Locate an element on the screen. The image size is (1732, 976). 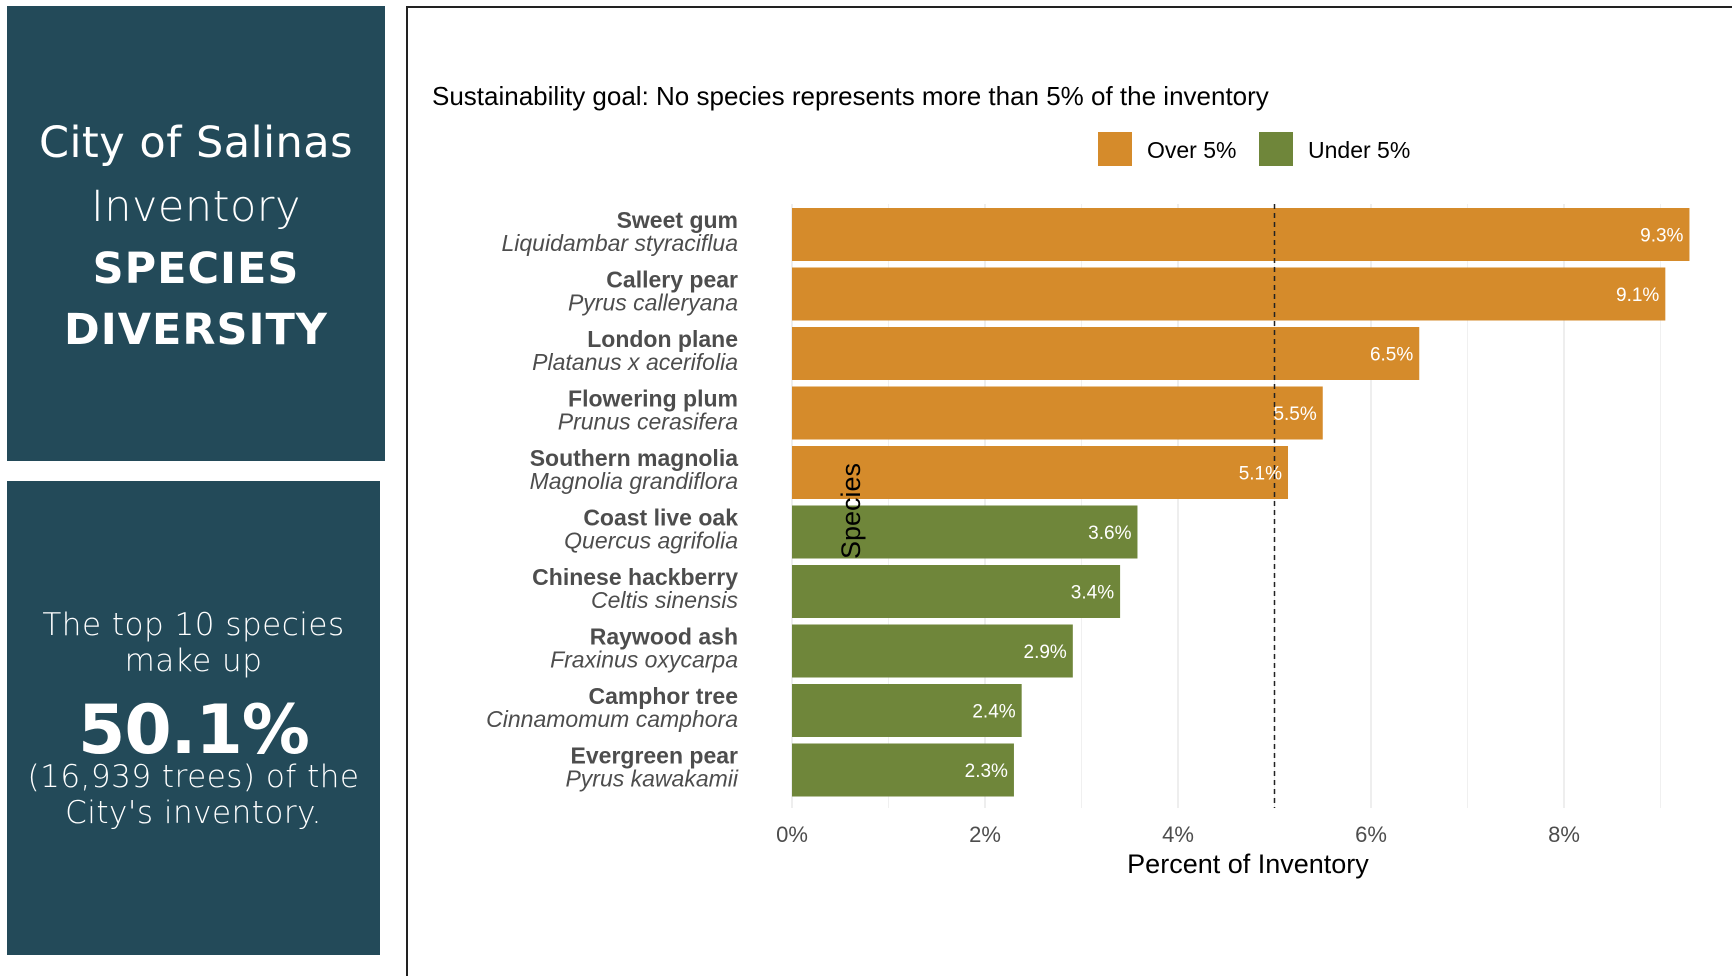
bar-sweet-gum is located at coordinates (1241, 234).